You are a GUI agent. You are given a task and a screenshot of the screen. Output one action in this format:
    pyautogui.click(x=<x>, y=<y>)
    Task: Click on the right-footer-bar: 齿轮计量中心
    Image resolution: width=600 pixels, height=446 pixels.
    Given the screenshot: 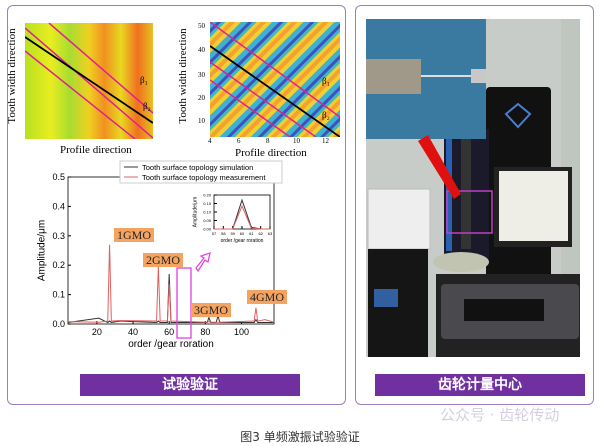 What is the action you would take?
    pyautogui.click(x=480, y=385)
    